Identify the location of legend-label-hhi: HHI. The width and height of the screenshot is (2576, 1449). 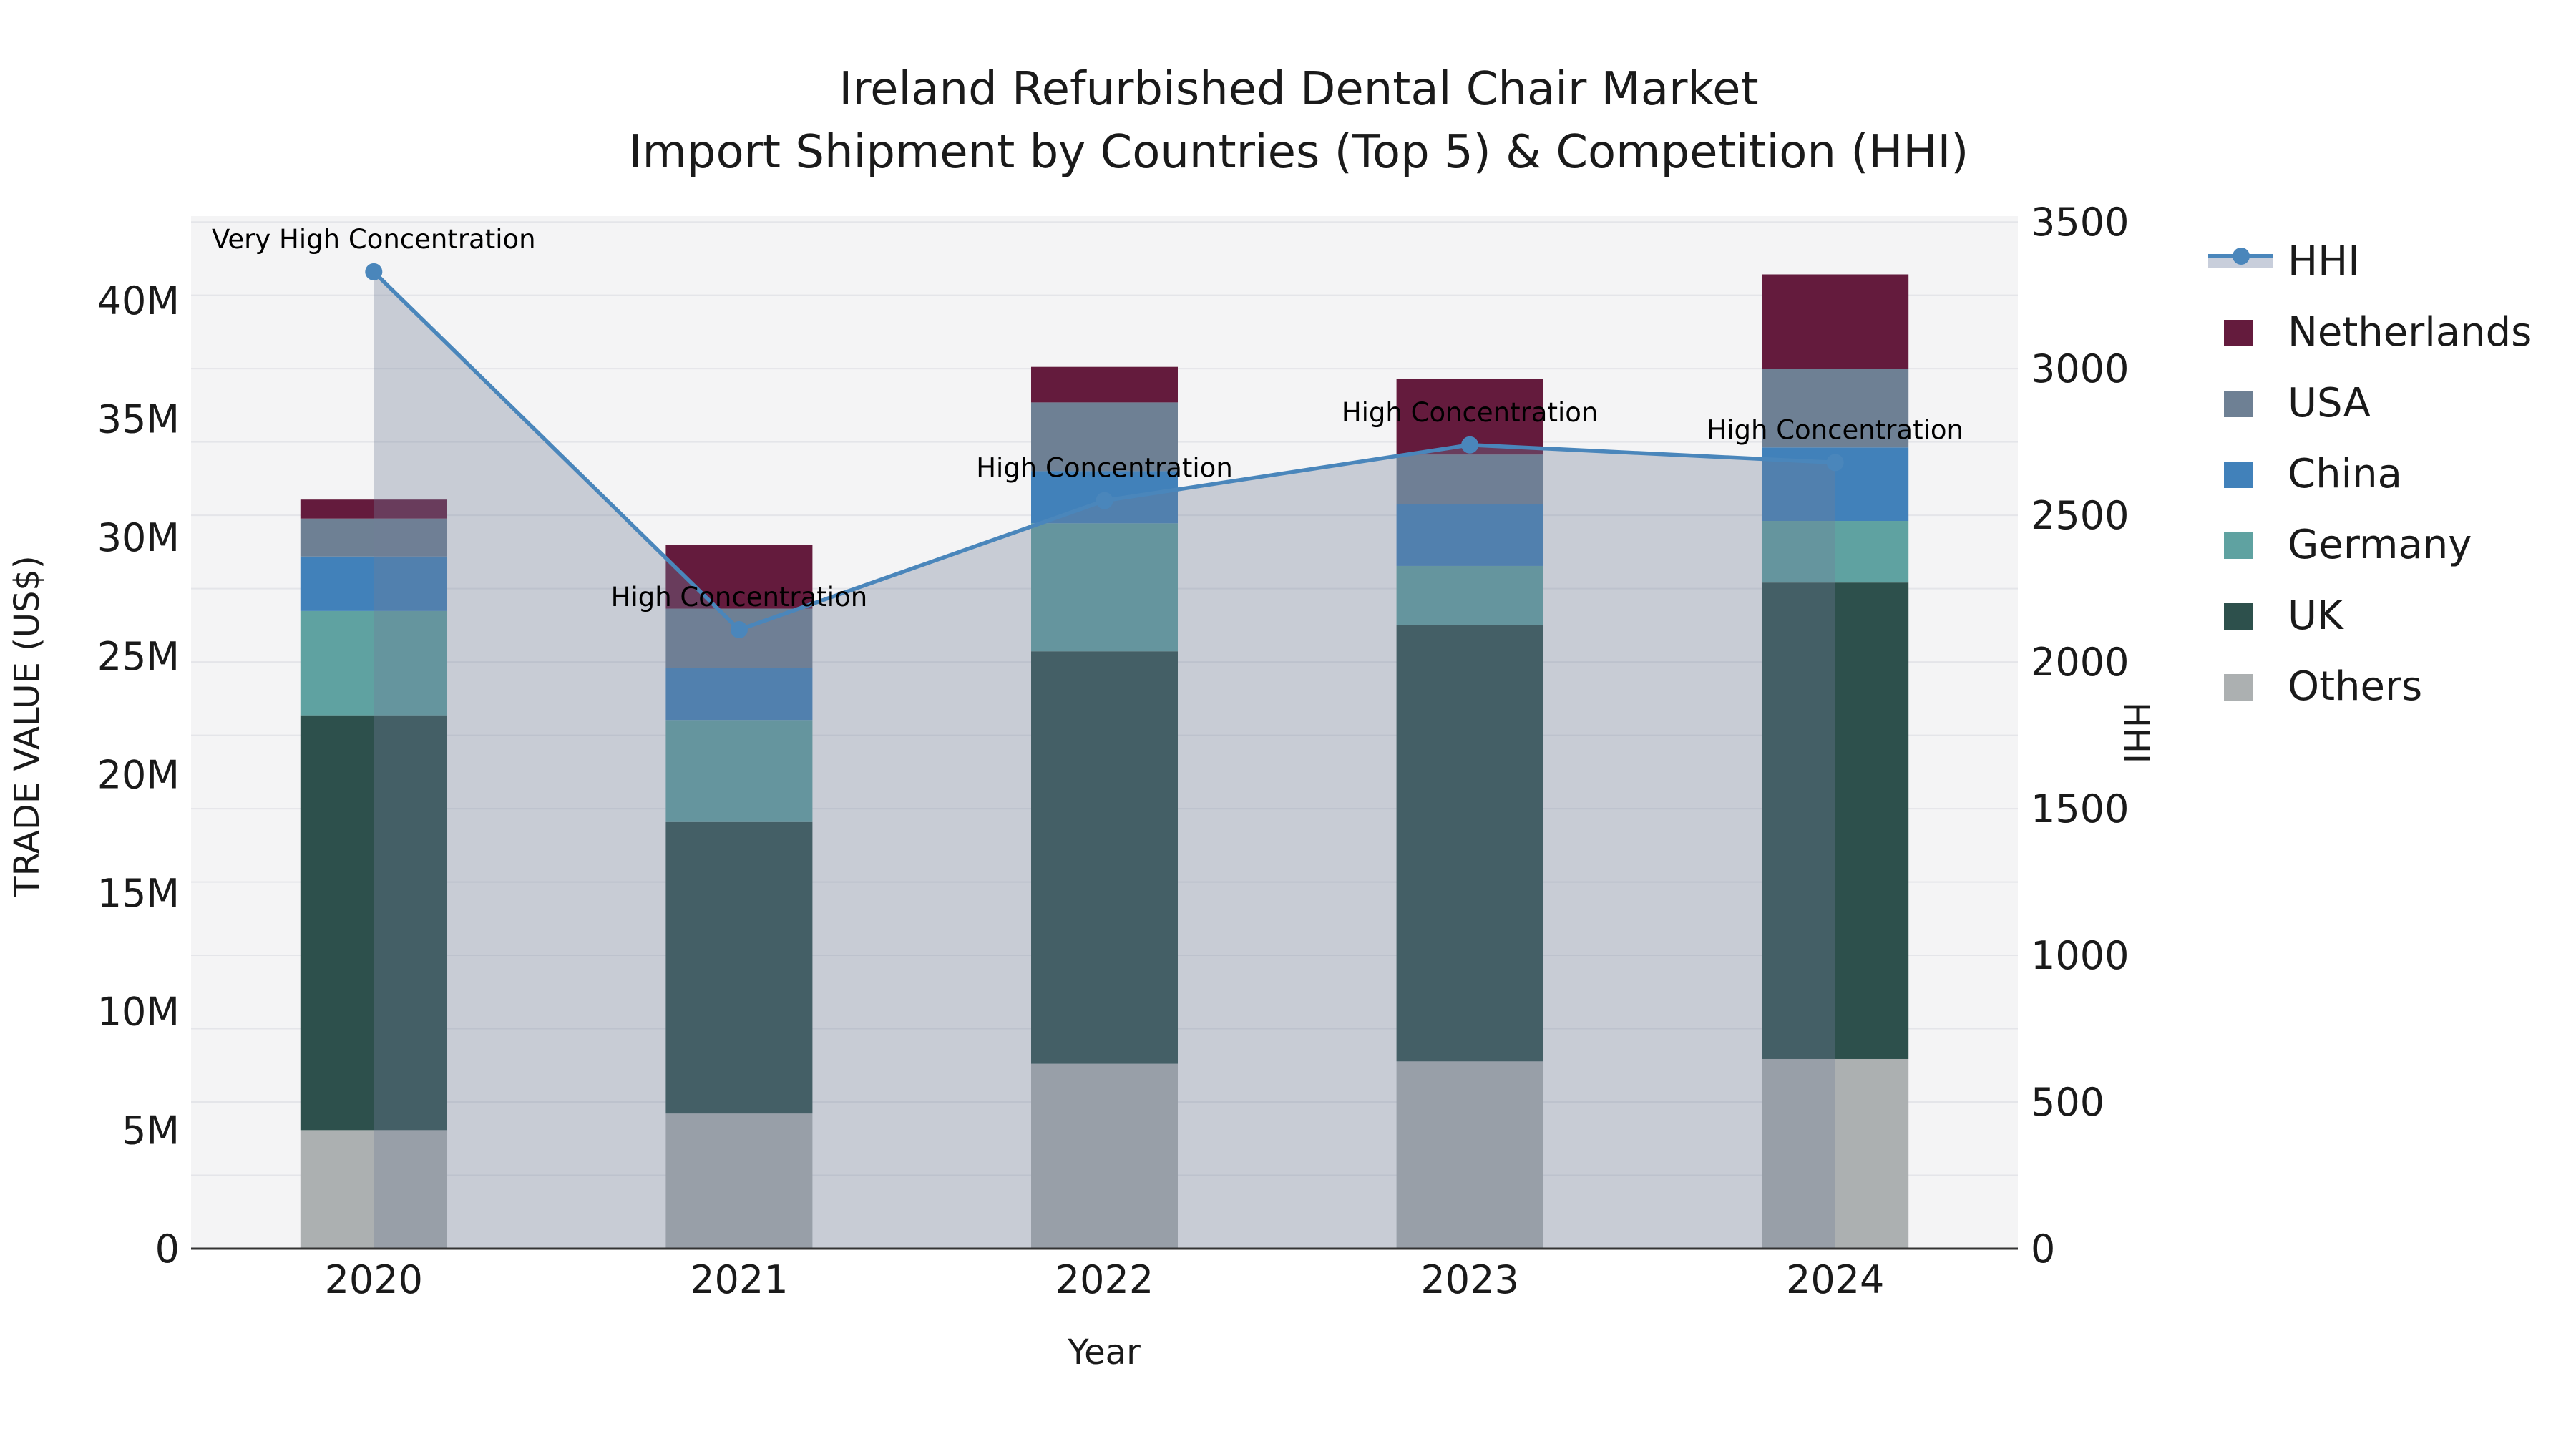
(2324, 261).